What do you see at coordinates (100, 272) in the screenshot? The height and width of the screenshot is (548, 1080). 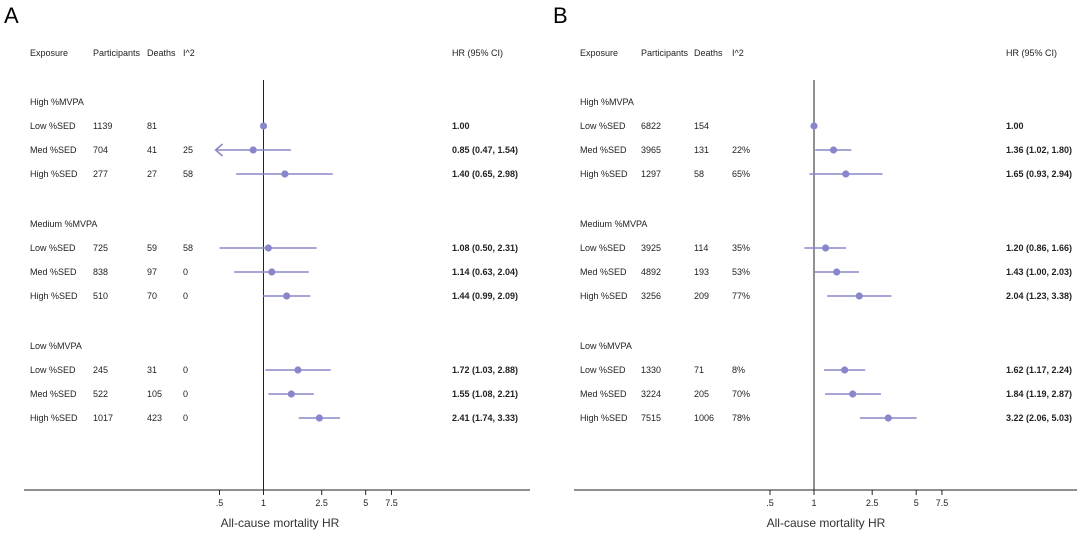 I see `panel-a-row-participants: 838` at bounding box center [100, 272].